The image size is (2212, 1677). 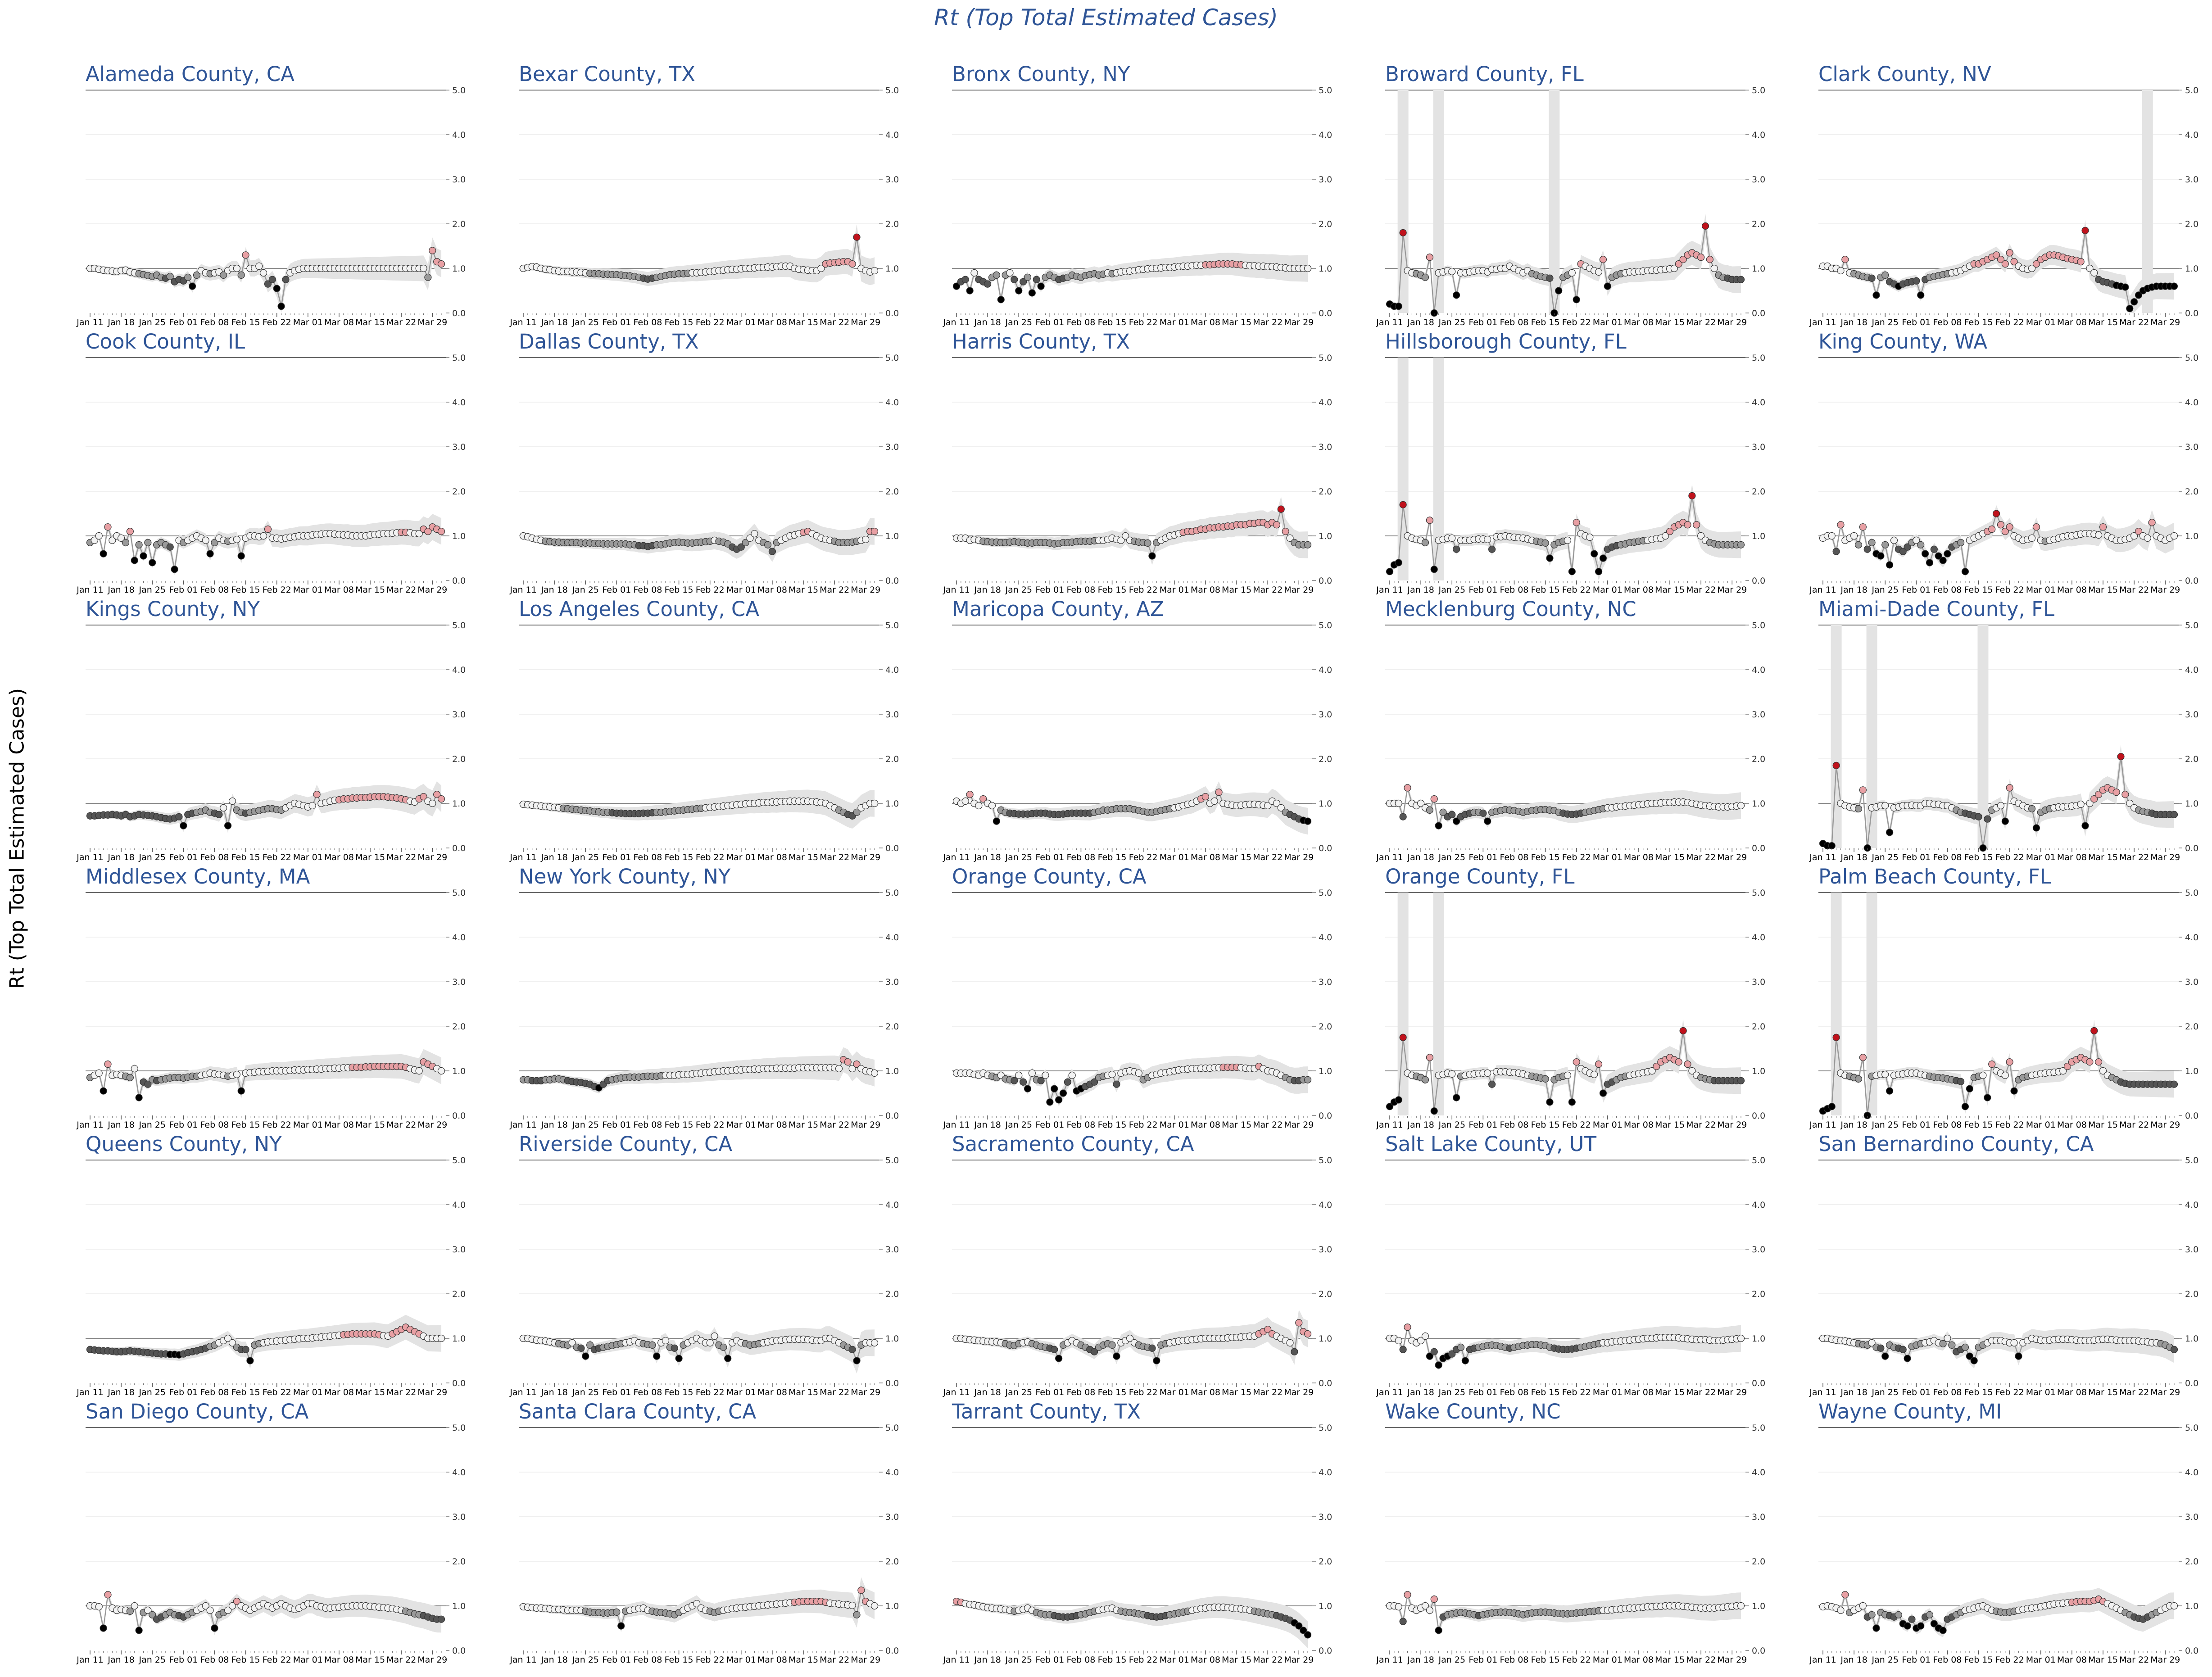 I want to click on x-tick-label: Mar 08, so click(x=1205, y=1125).